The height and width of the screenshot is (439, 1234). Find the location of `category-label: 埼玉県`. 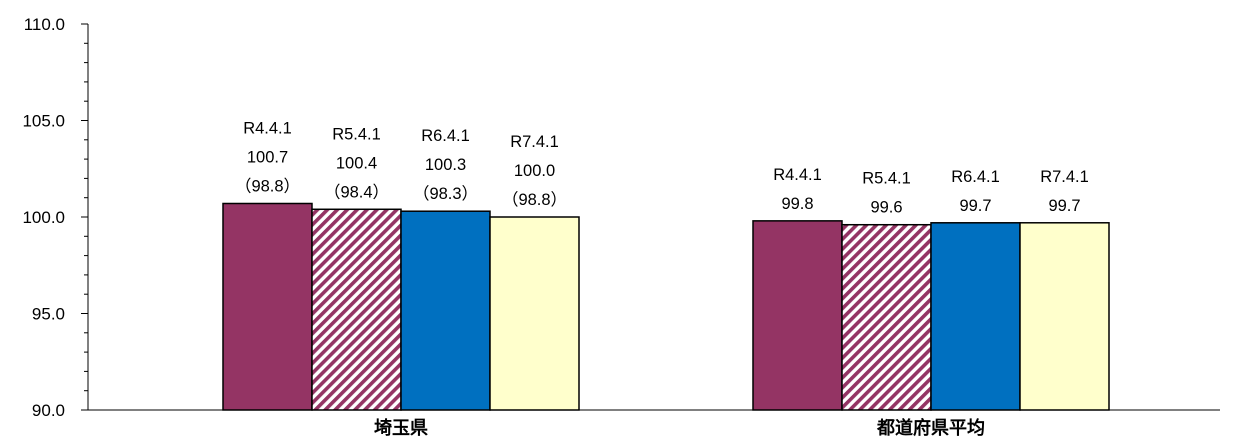

category-label: 埼玉県 is located at coordinates (401, 428).